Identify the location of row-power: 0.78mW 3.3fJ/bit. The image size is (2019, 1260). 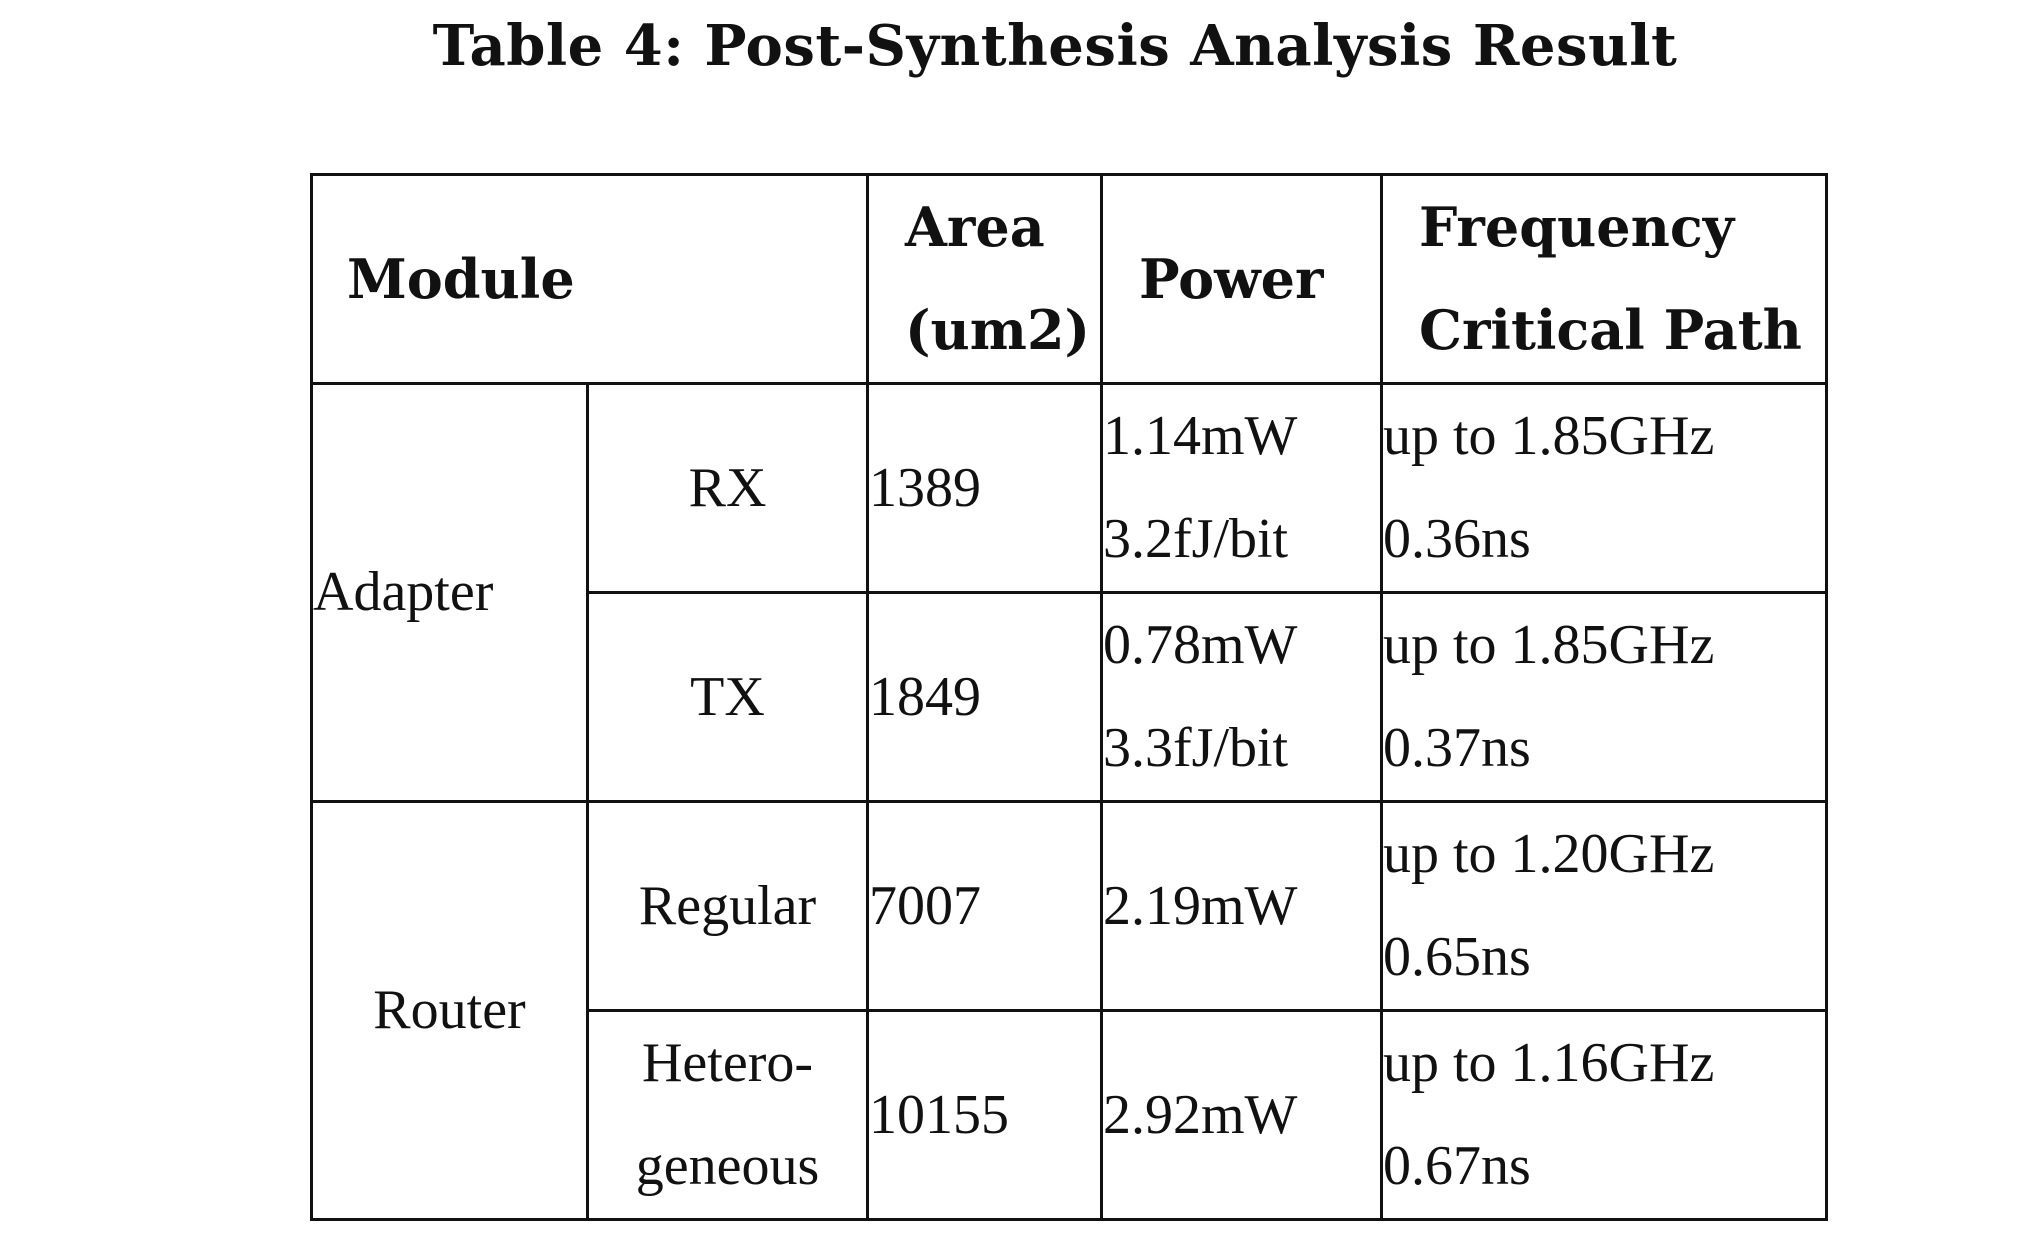
(1241, 697).